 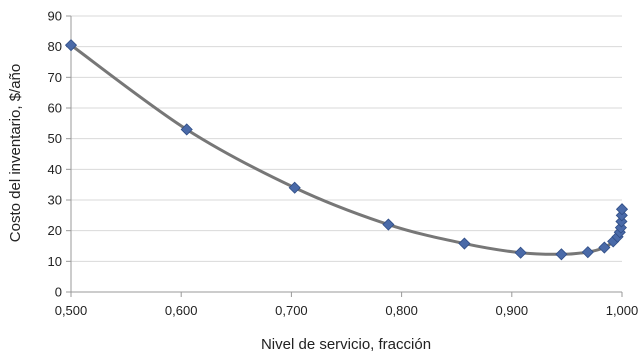 What do you see at coordinates (58, 292) in the screenshot?
I see `y-tick-label: 0` at bounding box center [58, 292].